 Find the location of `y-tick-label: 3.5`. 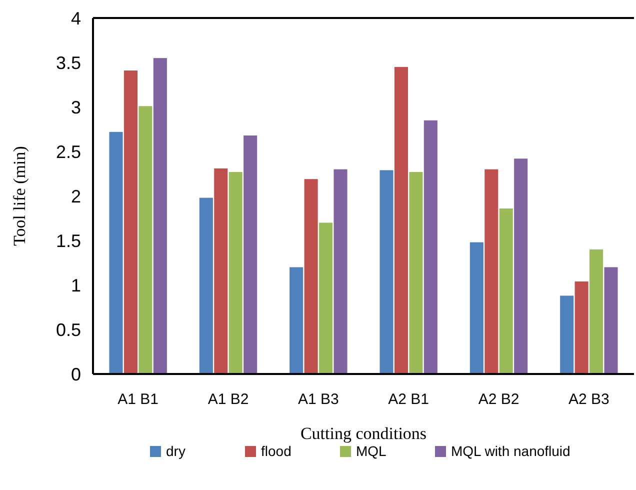

y-tick-label: 3.5 is located at coordinates (68, 62).